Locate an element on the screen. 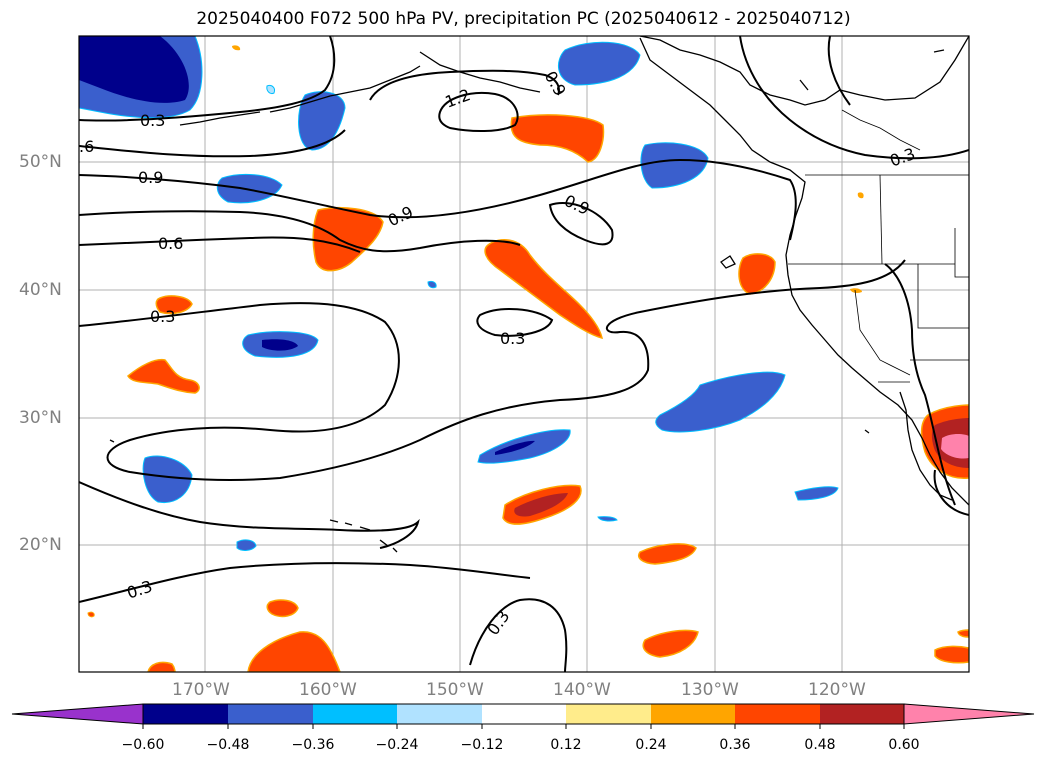 Image resolution: width=1047 pixels, height=765 pixels. colorbar-tick-label: −0.36 is located at coordinates (313, 745).